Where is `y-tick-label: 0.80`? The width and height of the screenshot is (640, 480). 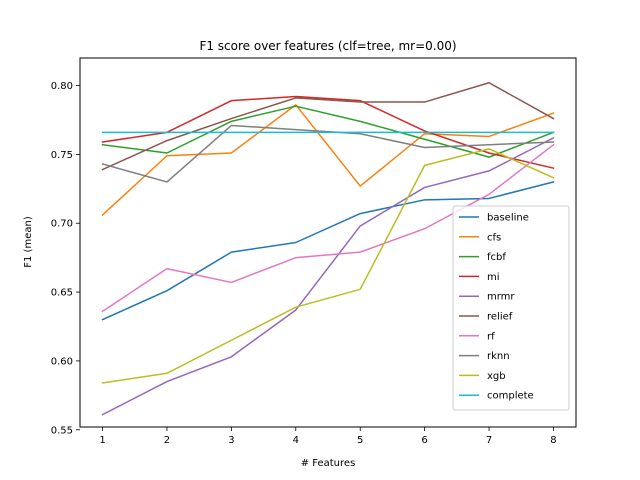
y-tick-label: 0.80 is located at coordinates (62, 86).